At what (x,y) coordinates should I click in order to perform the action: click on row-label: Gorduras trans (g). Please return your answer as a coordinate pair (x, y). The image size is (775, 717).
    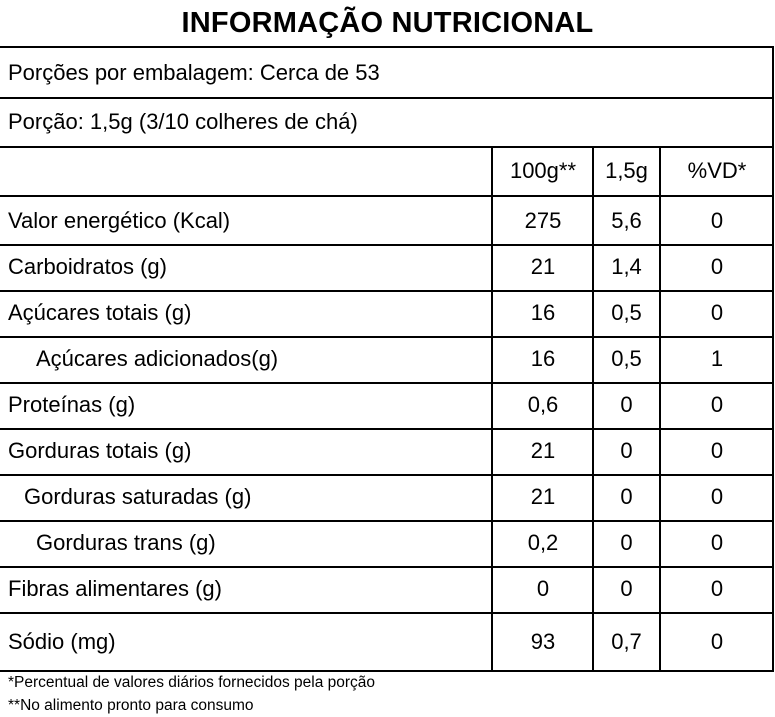
    Looking at the image, I should click on (126, 542).